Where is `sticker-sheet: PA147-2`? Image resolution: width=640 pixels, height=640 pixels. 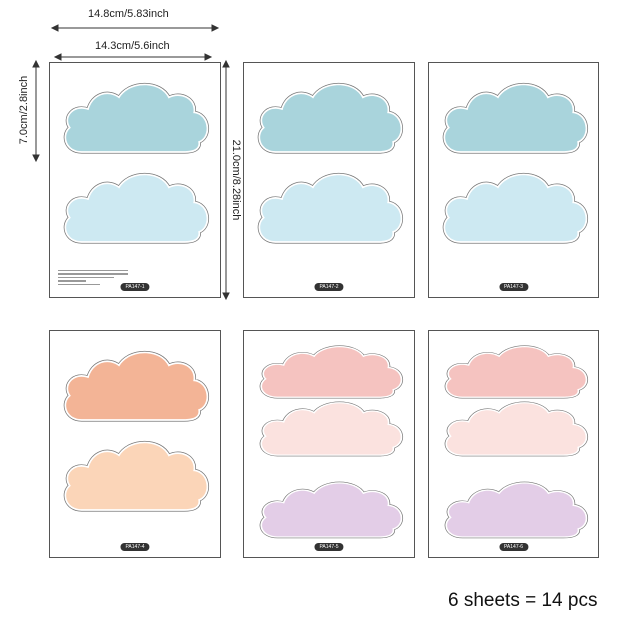
sticker-sheet: PA147-2 is located at coordinates (329, 180).